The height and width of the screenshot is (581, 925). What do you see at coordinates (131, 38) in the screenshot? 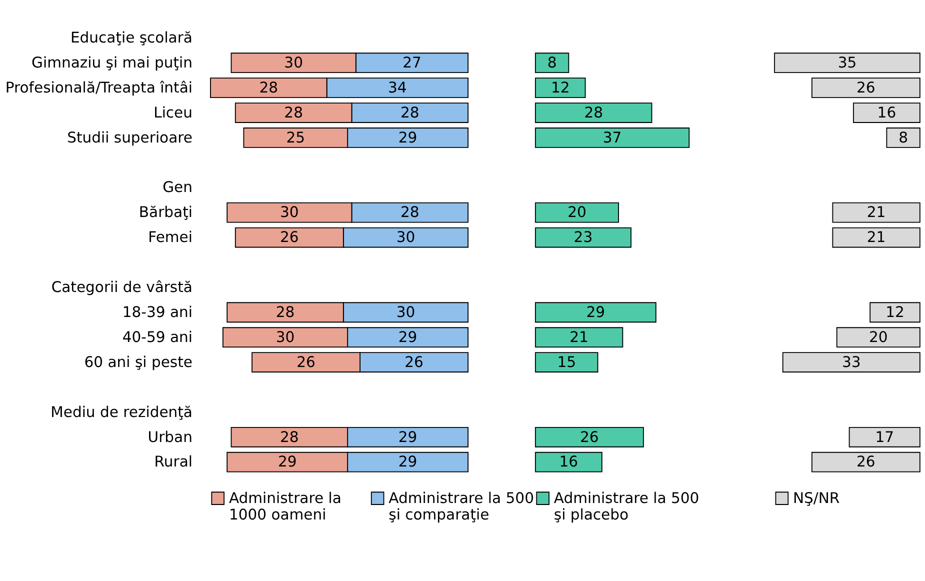
I see `y-tick-label: Educaţie şcolară` at bounding box center [131, 38].